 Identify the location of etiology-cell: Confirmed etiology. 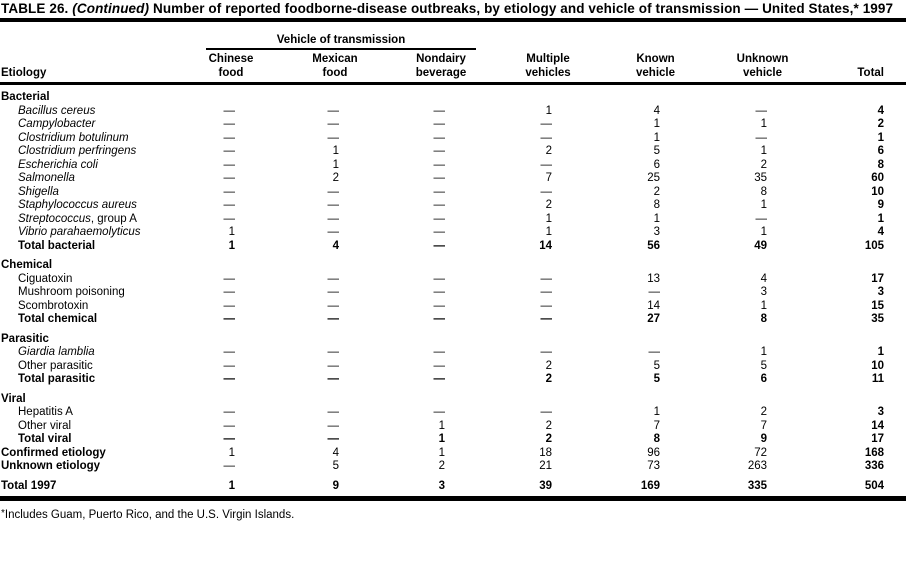
(53, 452).